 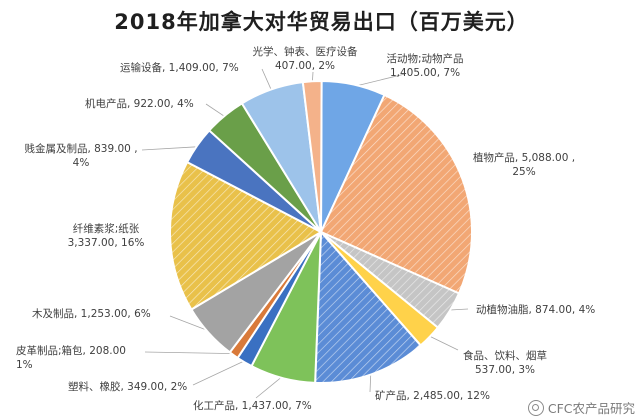 What do you see at coordinates (106, 235) in the screenshot?
I see `slice-label-9: 纤维素浆;纸张 3,337.00, 16%` at bounding box center [106, 235].